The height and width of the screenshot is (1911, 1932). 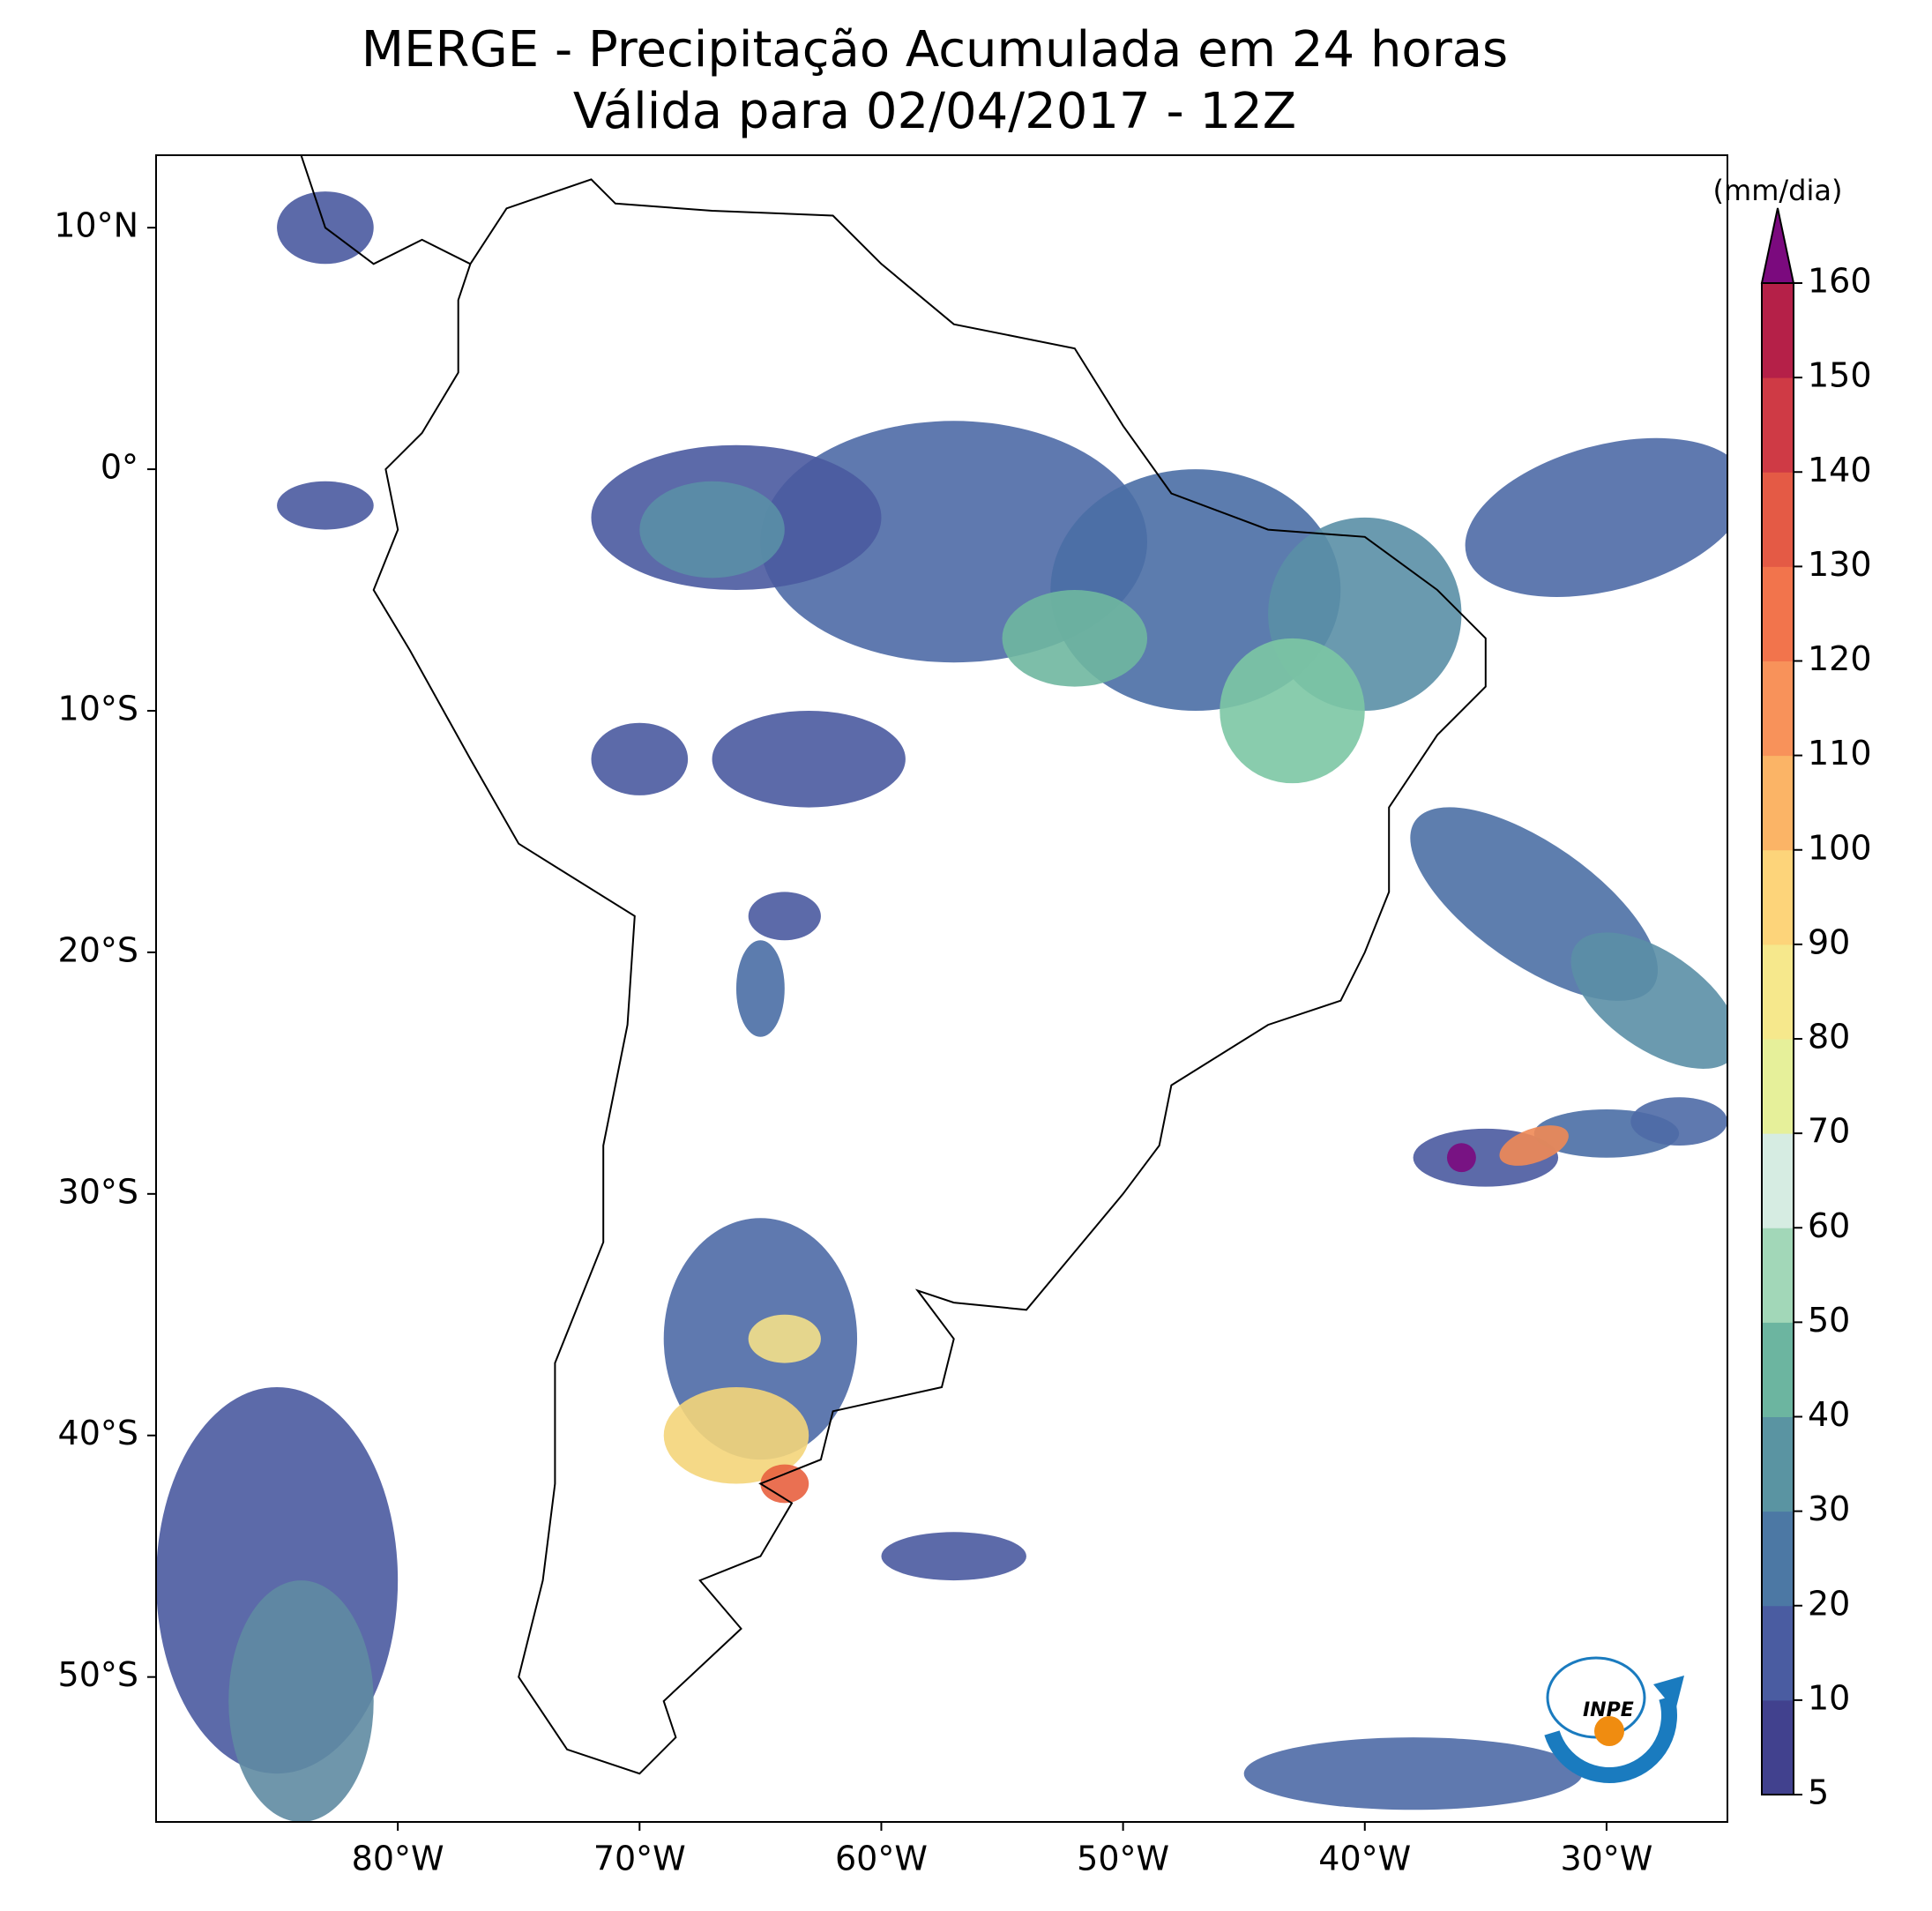 I want to click on y-tick-label: 20°S, so click(x=98, y=950).